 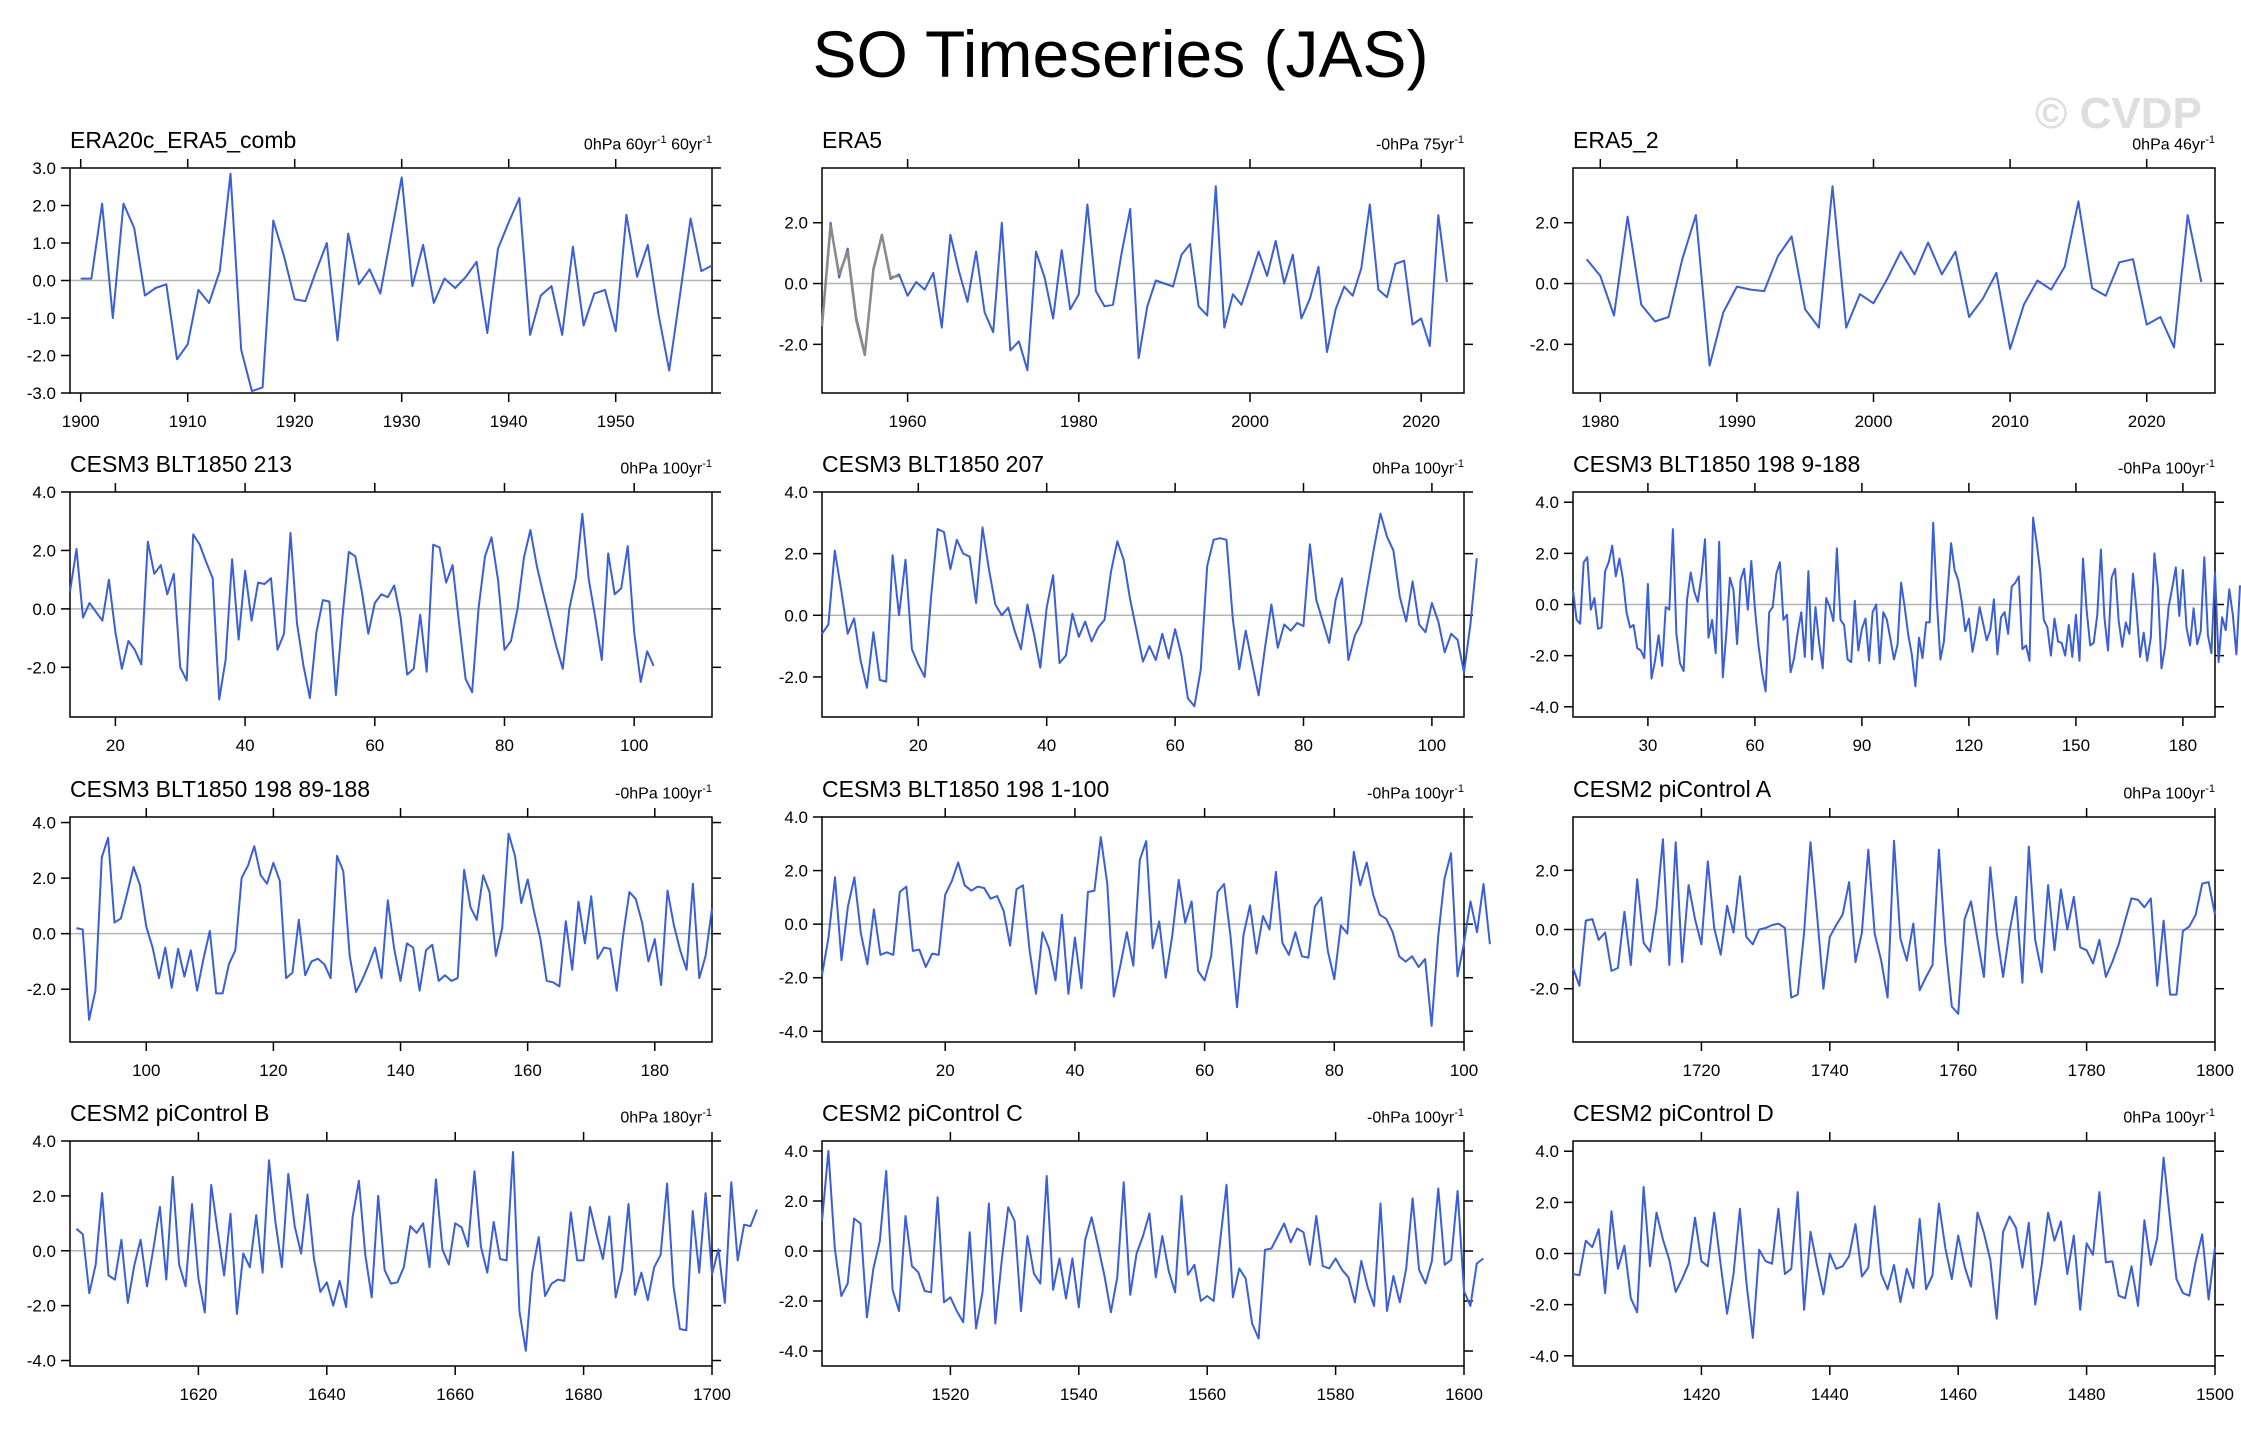 I want to click on x-tick-label: 1720, so click(x=1701, y=1070).